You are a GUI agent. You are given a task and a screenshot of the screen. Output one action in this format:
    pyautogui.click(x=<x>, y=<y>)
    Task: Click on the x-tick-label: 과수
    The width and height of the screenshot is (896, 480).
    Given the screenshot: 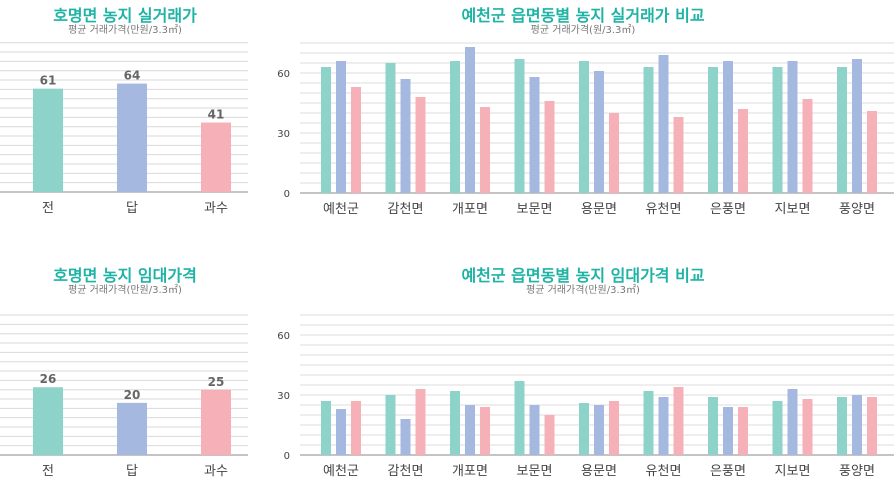 What is the action you would take?
    pyautogui.click(x=216, y=208)
    